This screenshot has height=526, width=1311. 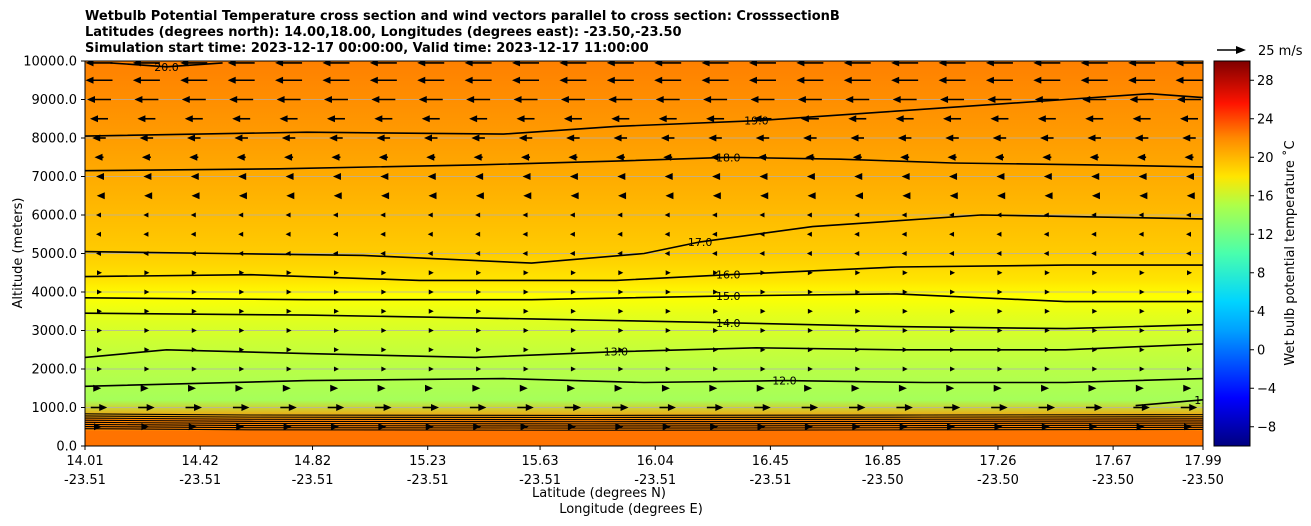 What do you see at coordinates (428, 480) in the screenshot?
I see `x-tick-label-longitude: -23.51` at bounding box center [428, 480].